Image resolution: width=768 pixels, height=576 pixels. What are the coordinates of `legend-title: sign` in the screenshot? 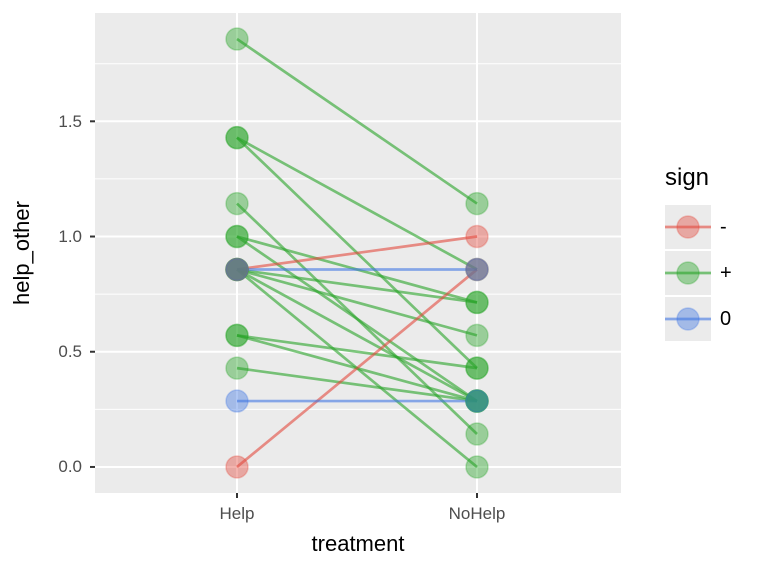 It's located at (687, 177).